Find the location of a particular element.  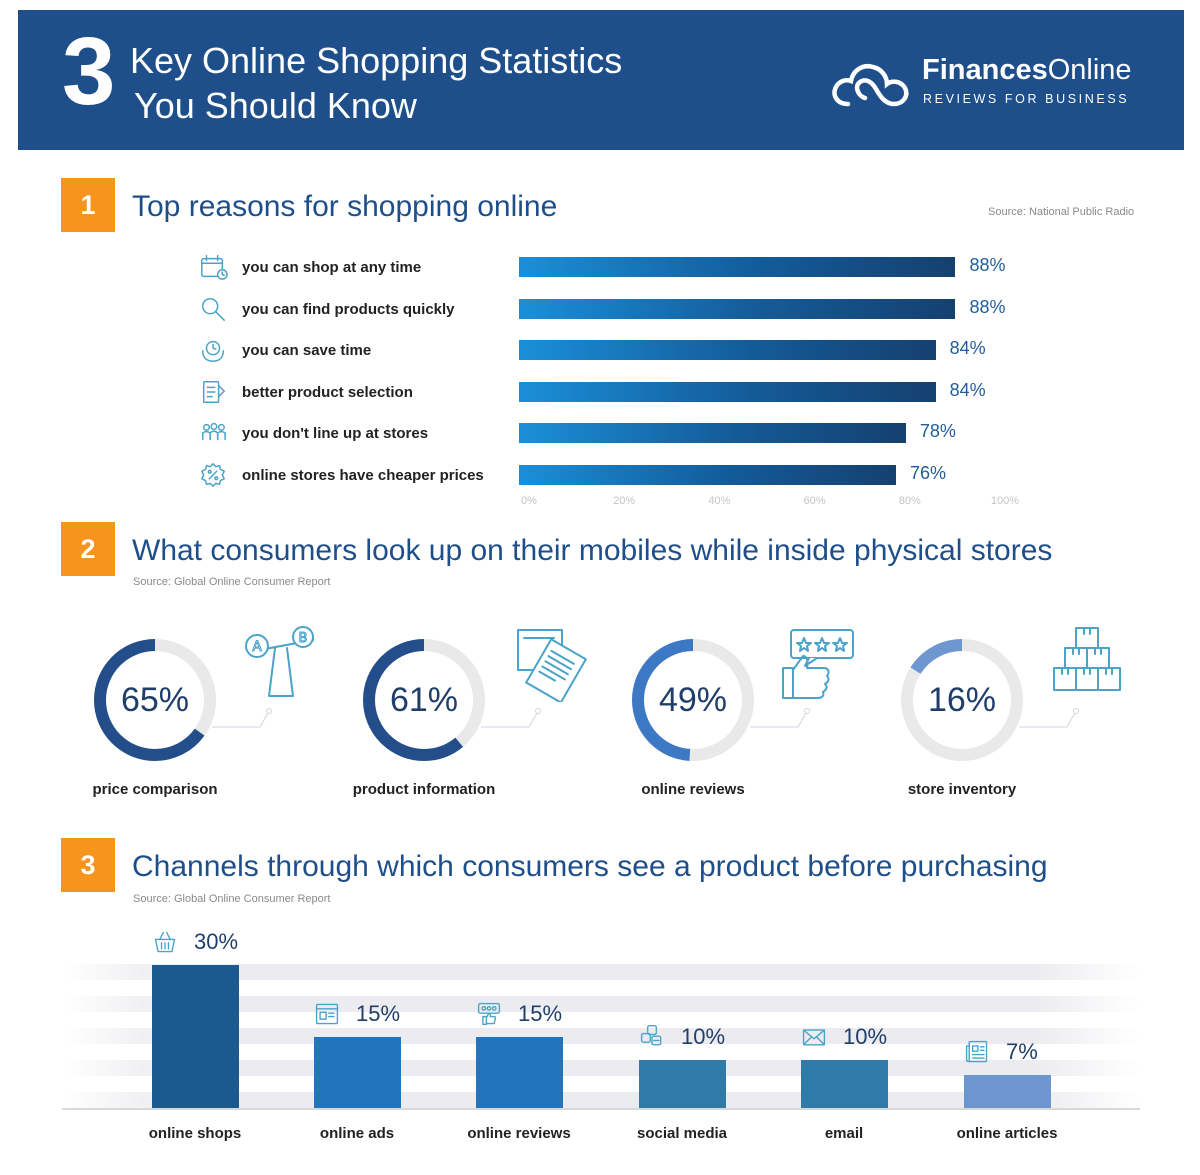

cloud-logo-icon is located at coordinates (870, 85).